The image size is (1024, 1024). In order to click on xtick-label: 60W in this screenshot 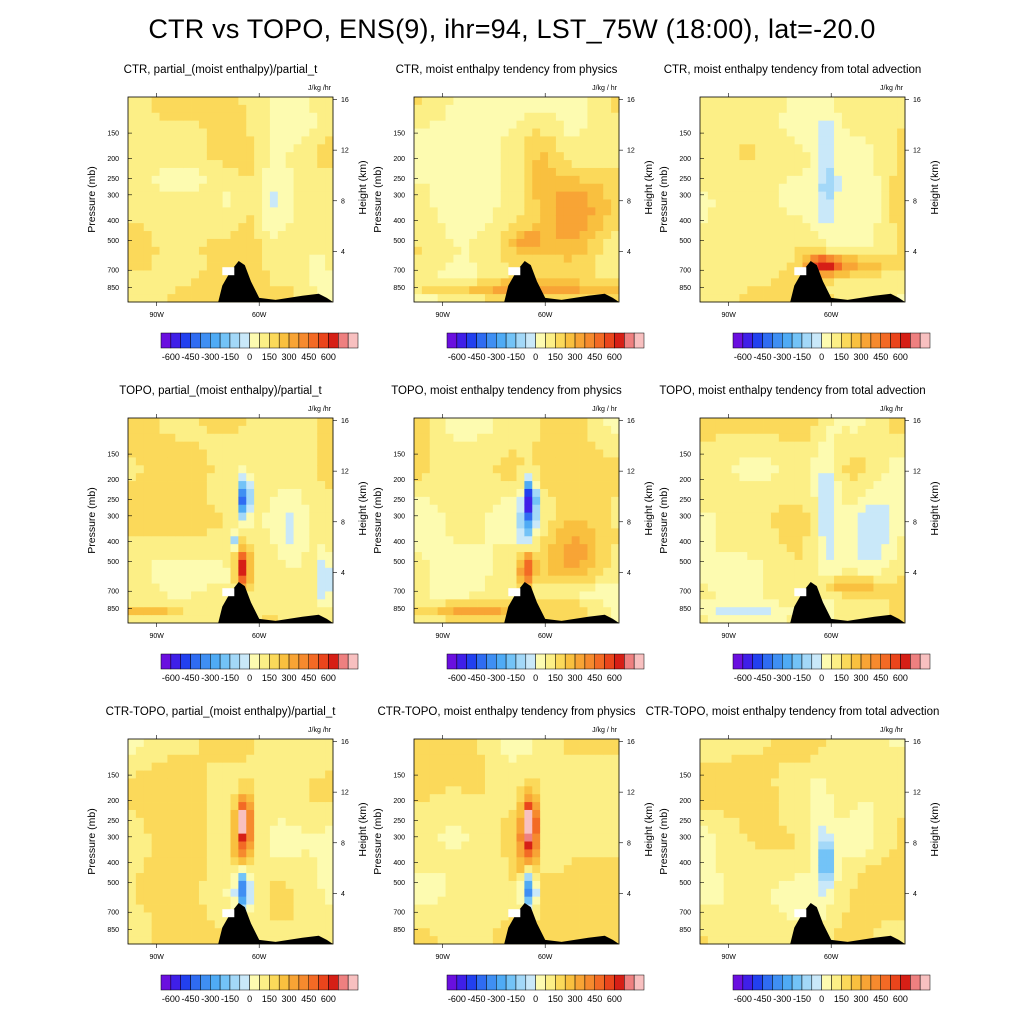, I will do `click(545, 315)`.